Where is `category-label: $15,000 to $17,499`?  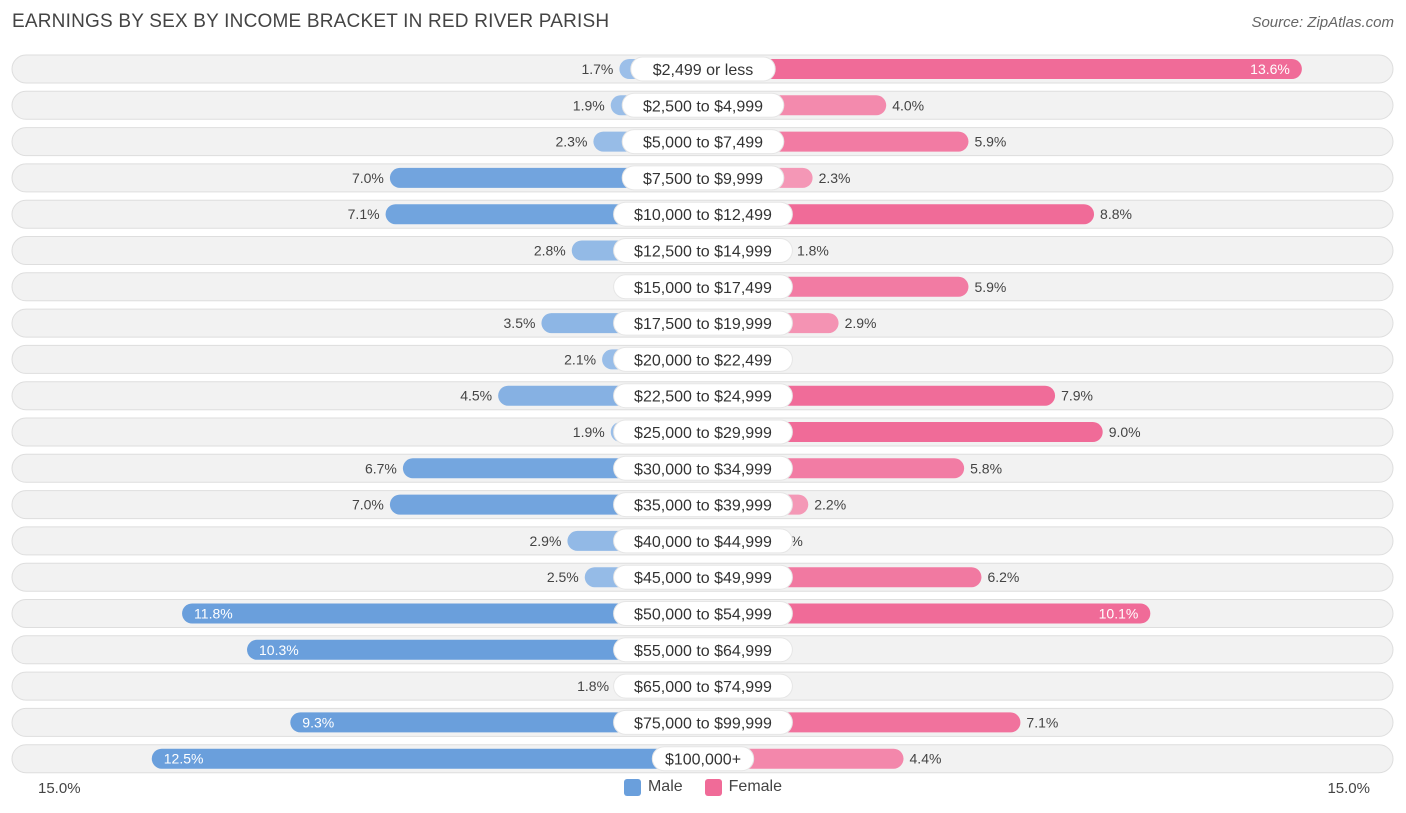 category-label: $15,000 to $17,499 is located at coordinates (703, 288).